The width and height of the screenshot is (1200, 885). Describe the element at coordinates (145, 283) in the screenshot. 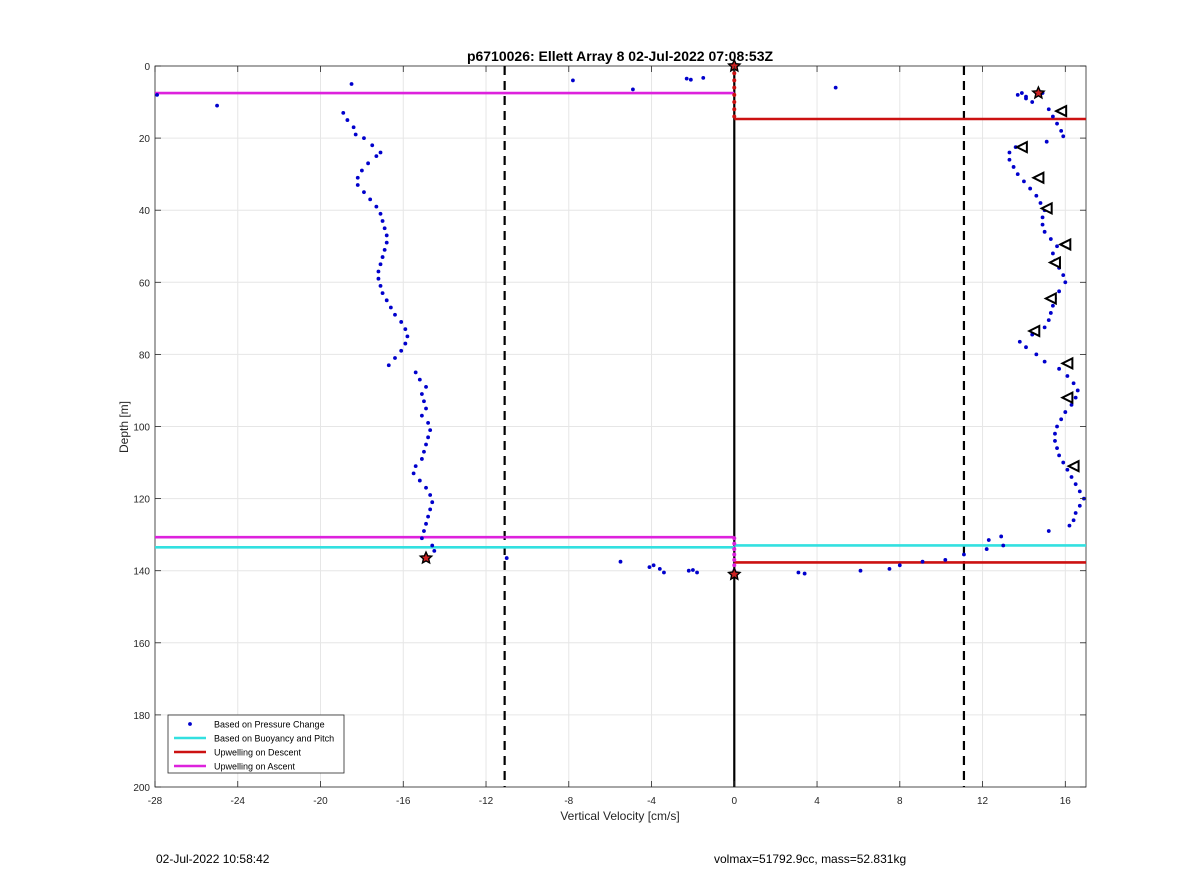

I see `y-tick-label: 60` at that location.